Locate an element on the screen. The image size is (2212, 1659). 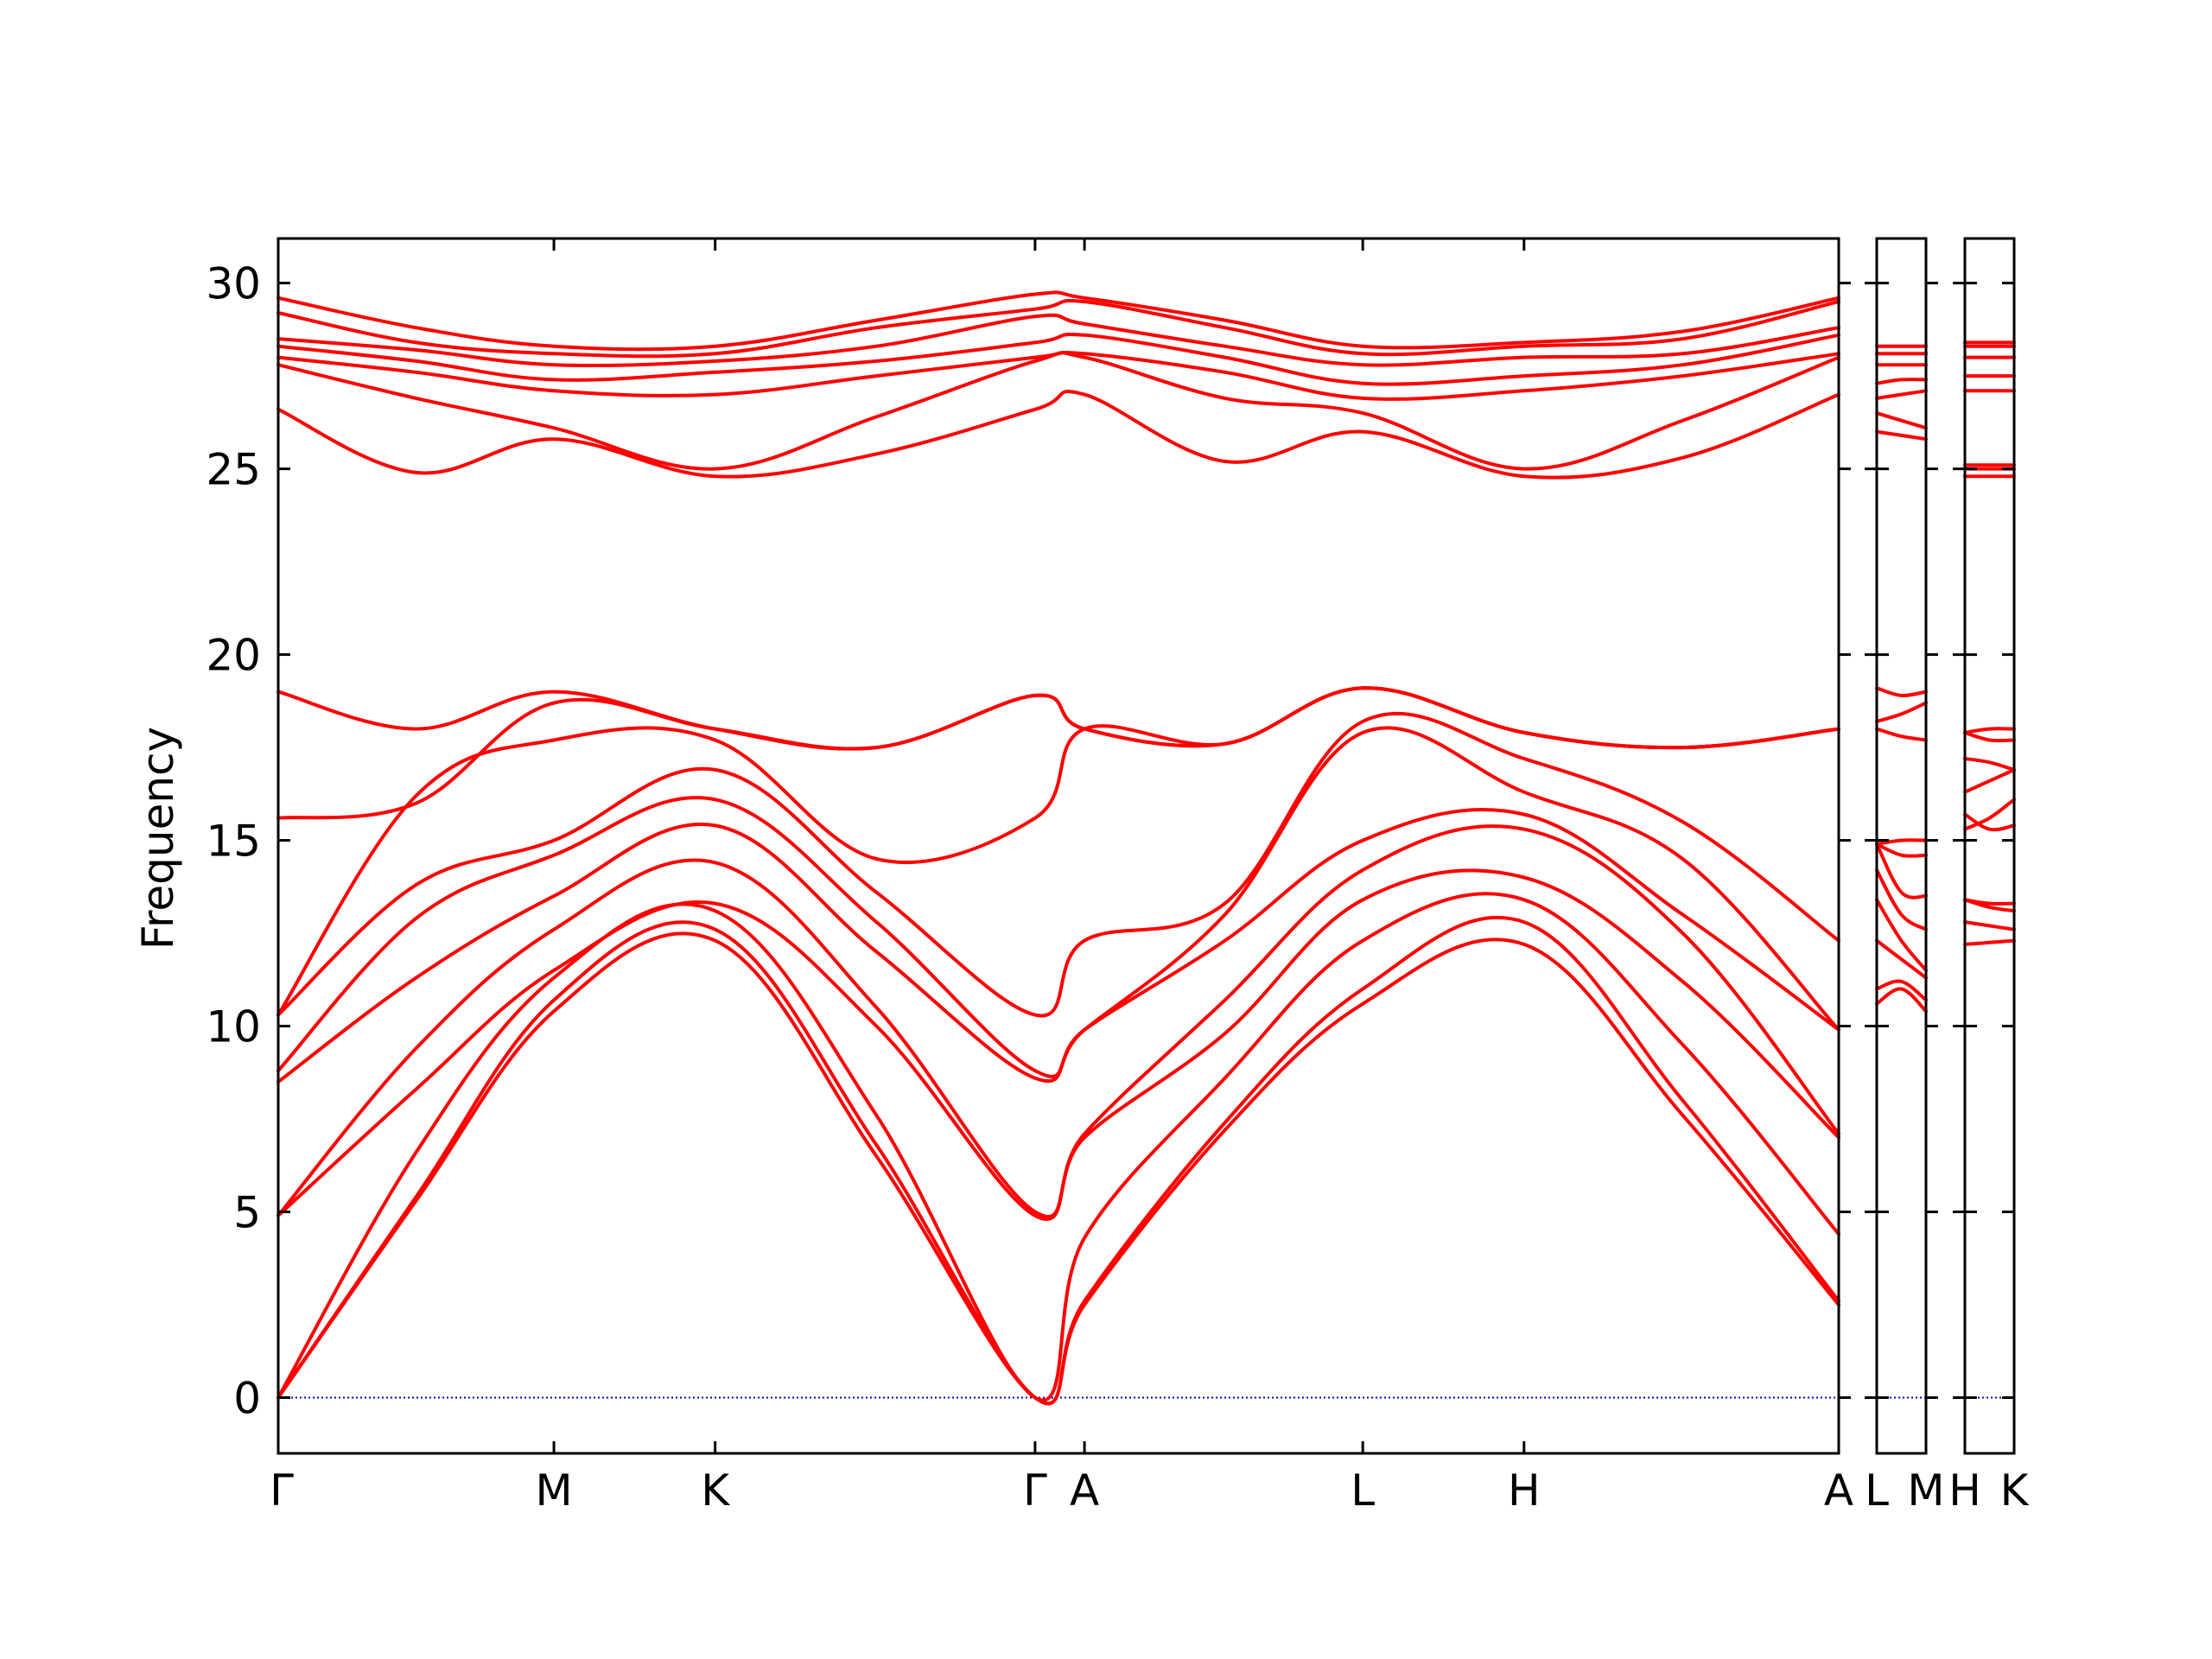
y-tick-label: 15 is located at coordinates (233, 842).